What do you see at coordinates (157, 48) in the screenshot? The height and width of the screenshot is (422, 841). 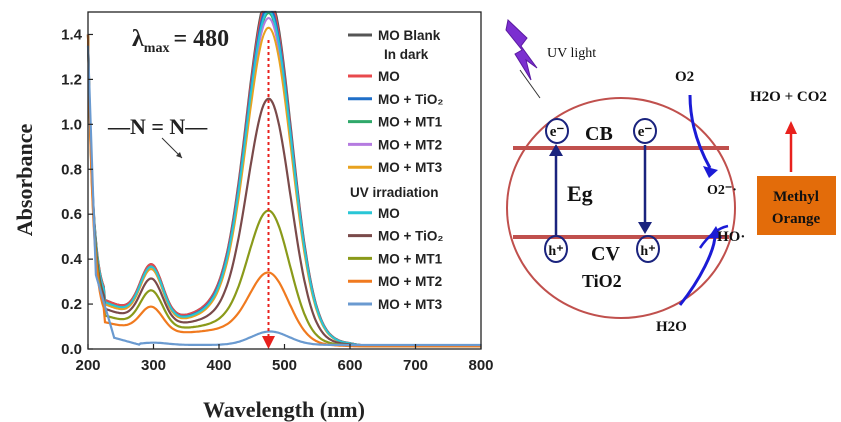 I see `lambda-subscript: max` at bounding box center [157, 48].